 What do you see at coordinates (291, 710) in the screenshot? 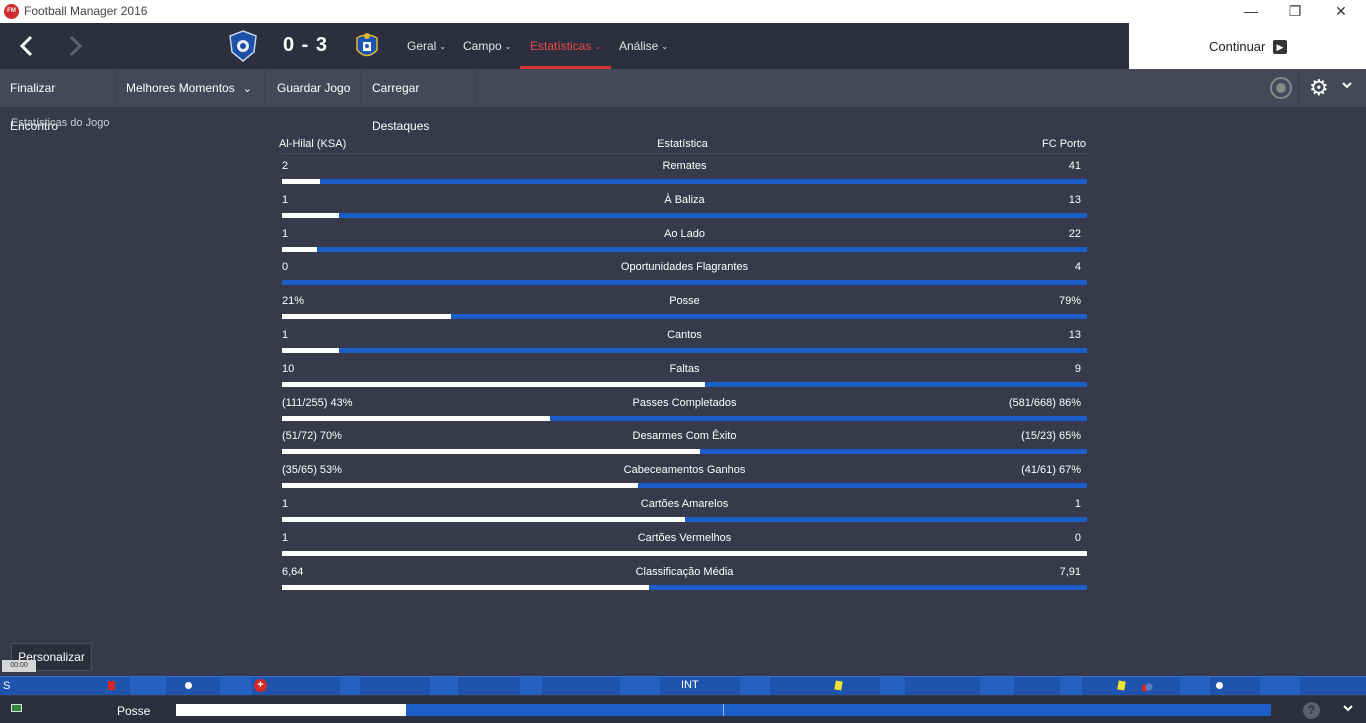
I see `possession-fill-home` at bounding box center [291, 710].